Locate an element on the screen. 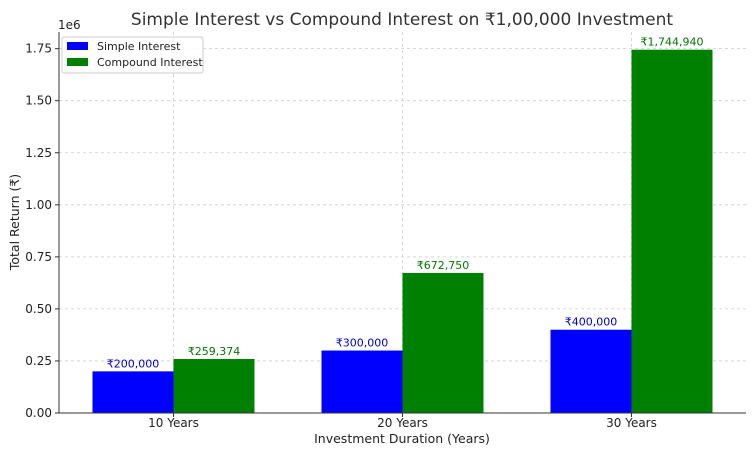  legend-swatch-simple-interest is located at coordinates (77, 46).